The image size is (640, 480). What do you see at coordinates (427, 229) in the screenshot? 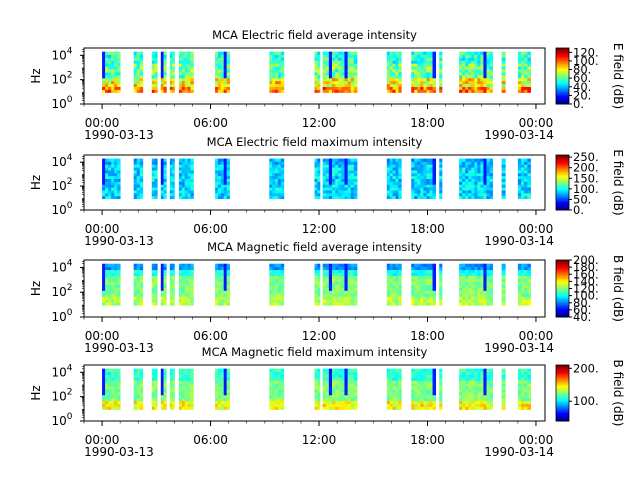
I see `x-tick-label: 18:00` at bounding box center [427, 229].